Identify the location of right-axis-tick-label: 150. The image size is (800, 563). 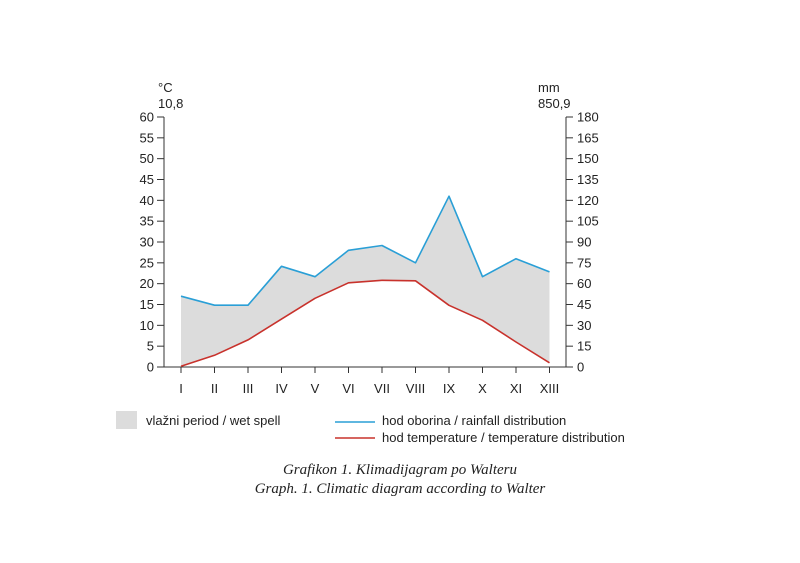
(588, 158).